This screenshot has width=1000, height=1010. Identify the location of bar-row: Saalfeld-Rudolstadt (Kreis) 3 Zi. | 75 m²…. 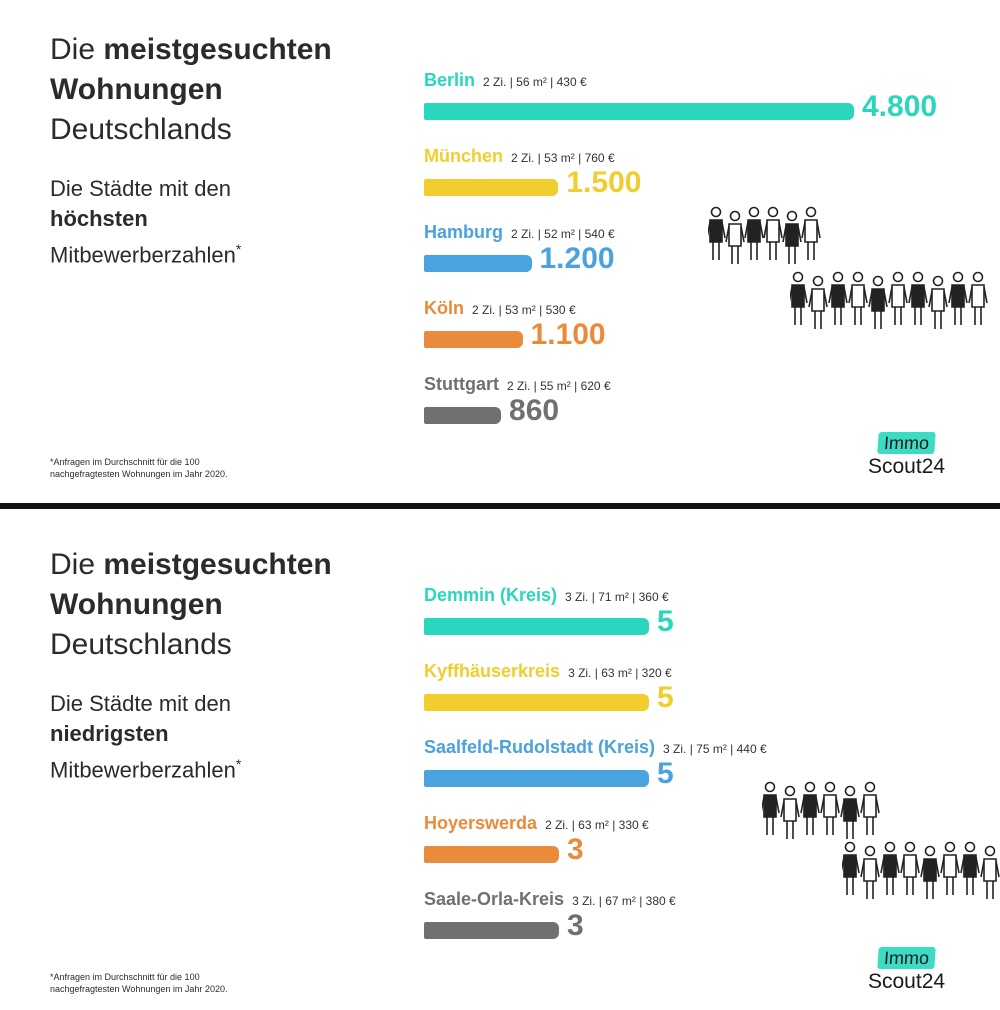
(709, 775).